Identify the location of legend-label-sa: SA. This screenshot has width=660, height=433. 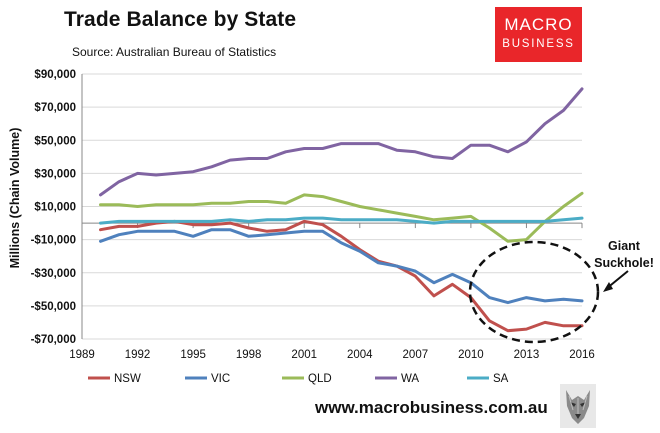
(501, 379).